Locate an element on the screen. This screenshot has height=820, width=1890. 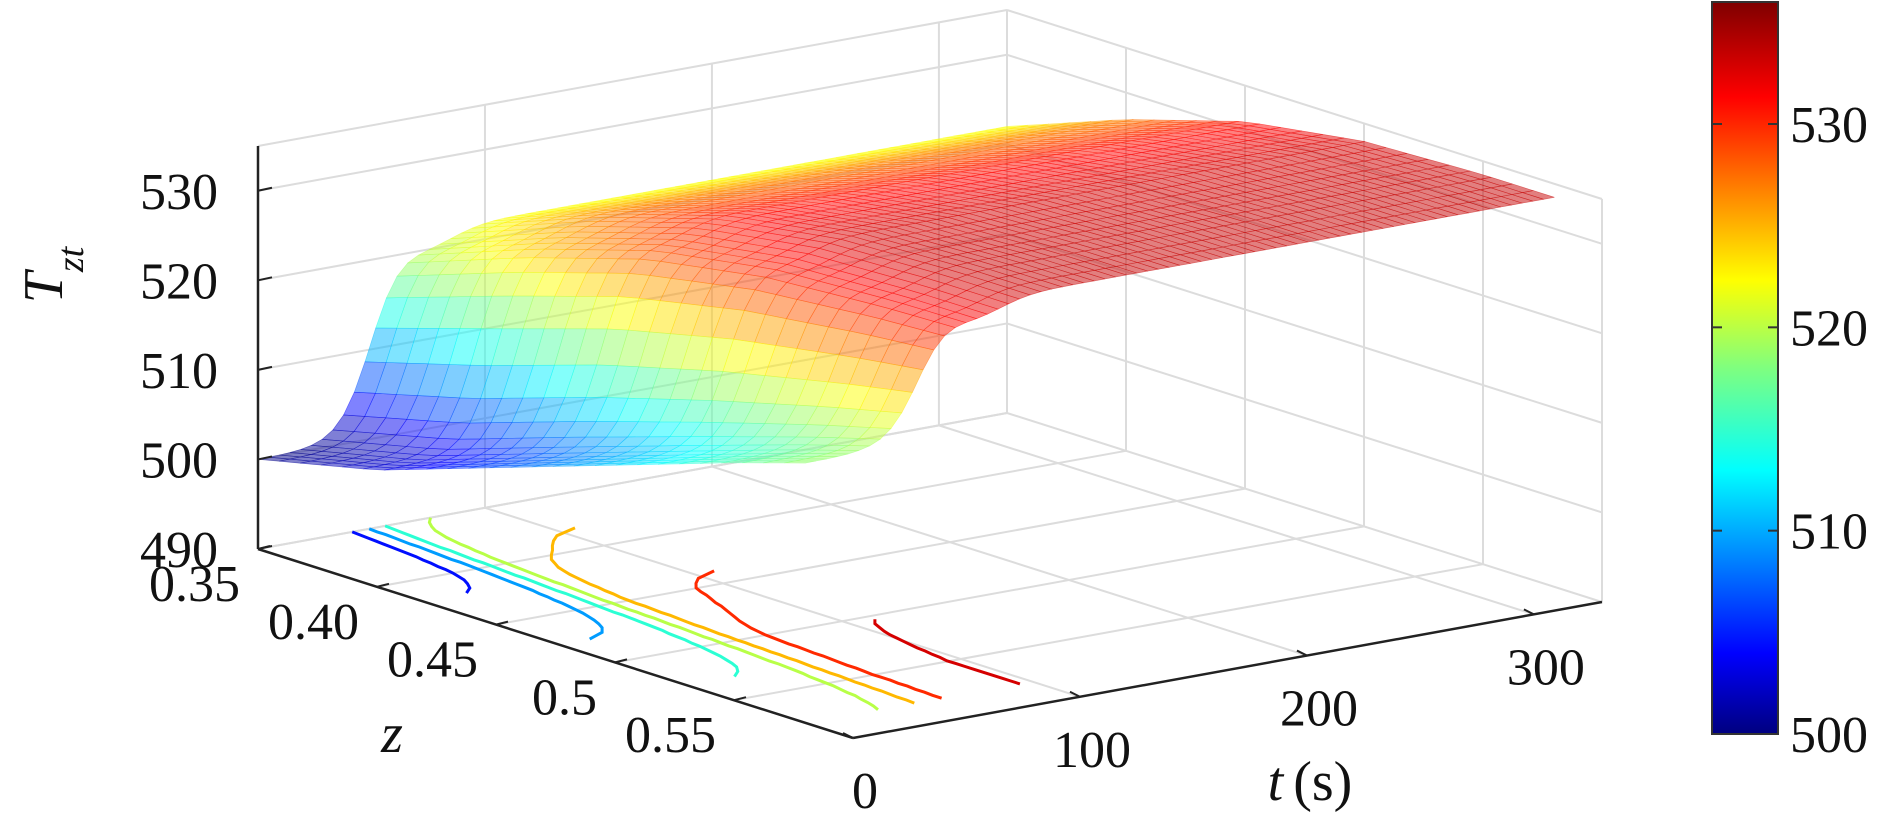
y-axis-label: t (s) is located at coordinates (1310, 782).